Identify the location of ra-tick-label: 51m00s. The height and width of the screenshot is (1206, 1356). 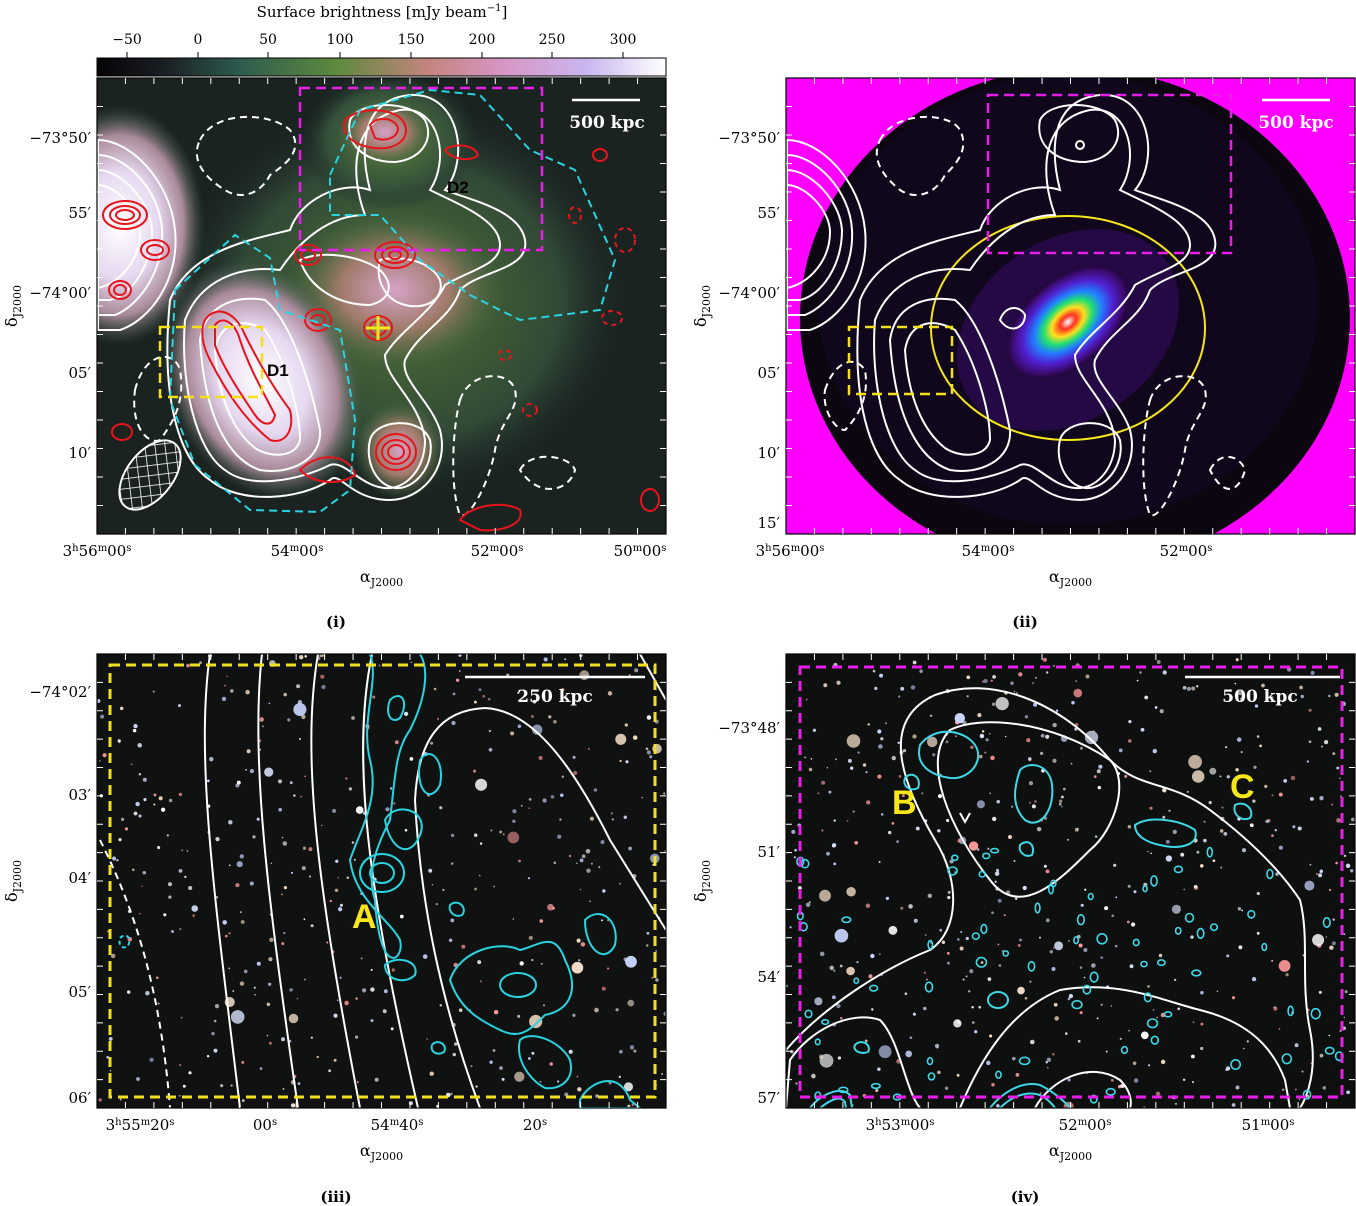
(1268, 1125).